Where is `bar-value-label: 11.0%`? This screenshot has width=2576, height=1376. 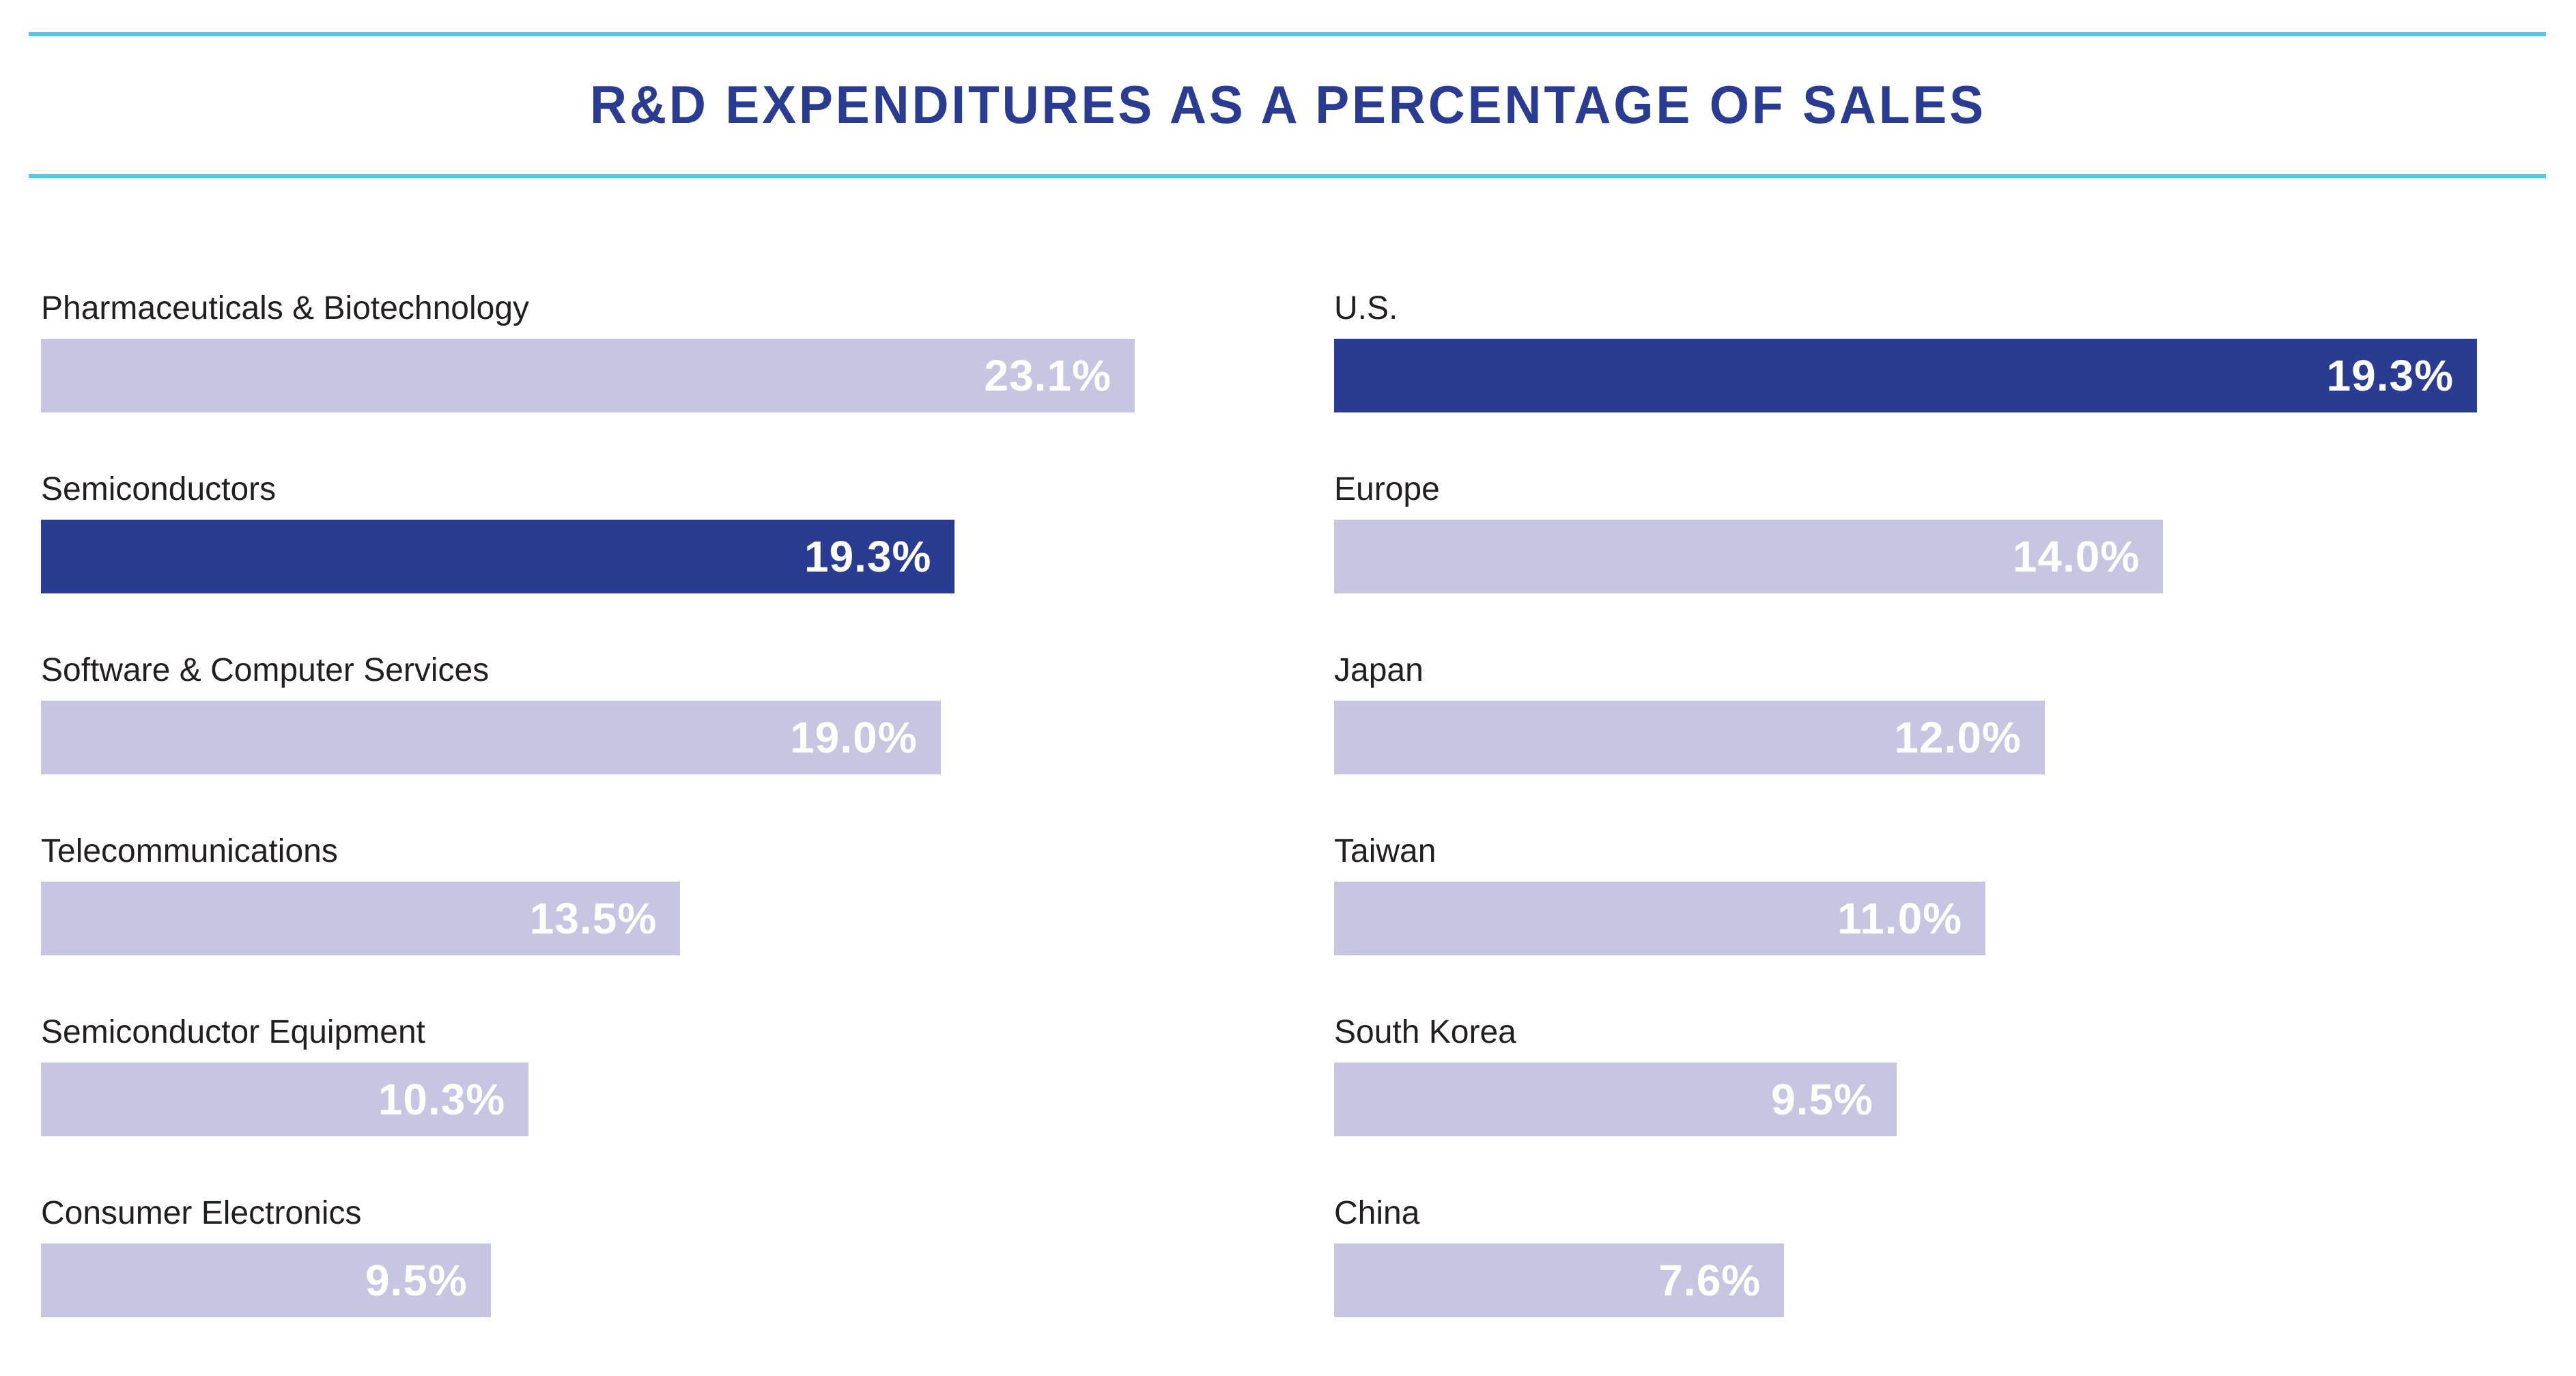
bar-value-label: 11.0% is located at coordinates (1900, 919).